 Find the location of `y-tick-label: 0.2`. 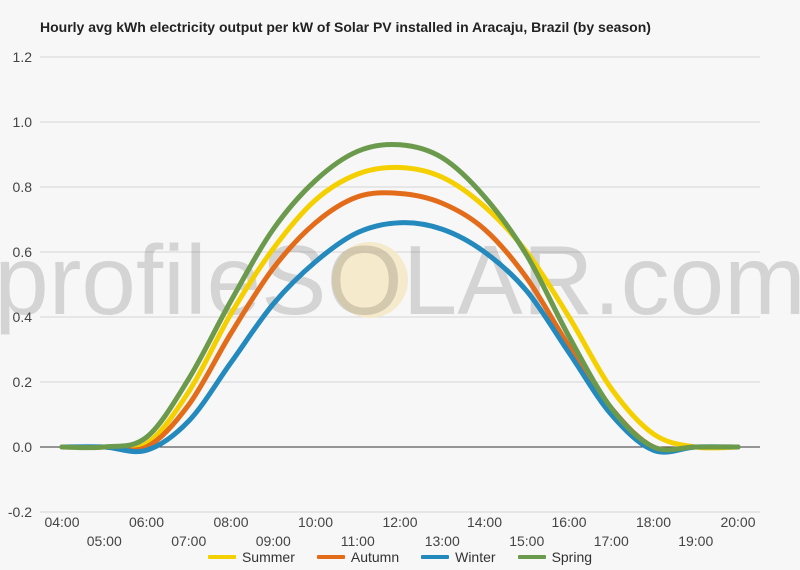

y-tick-label: 0.2 is located at coordinates (23, 382).